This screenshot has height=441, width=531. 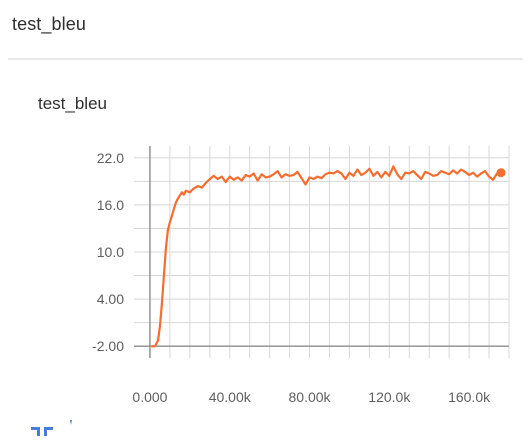 What do you see at coordinates (110, 252) in the screenshot?
I see `y-tick-label-2: 10.0` at bounding box center [110, 252].